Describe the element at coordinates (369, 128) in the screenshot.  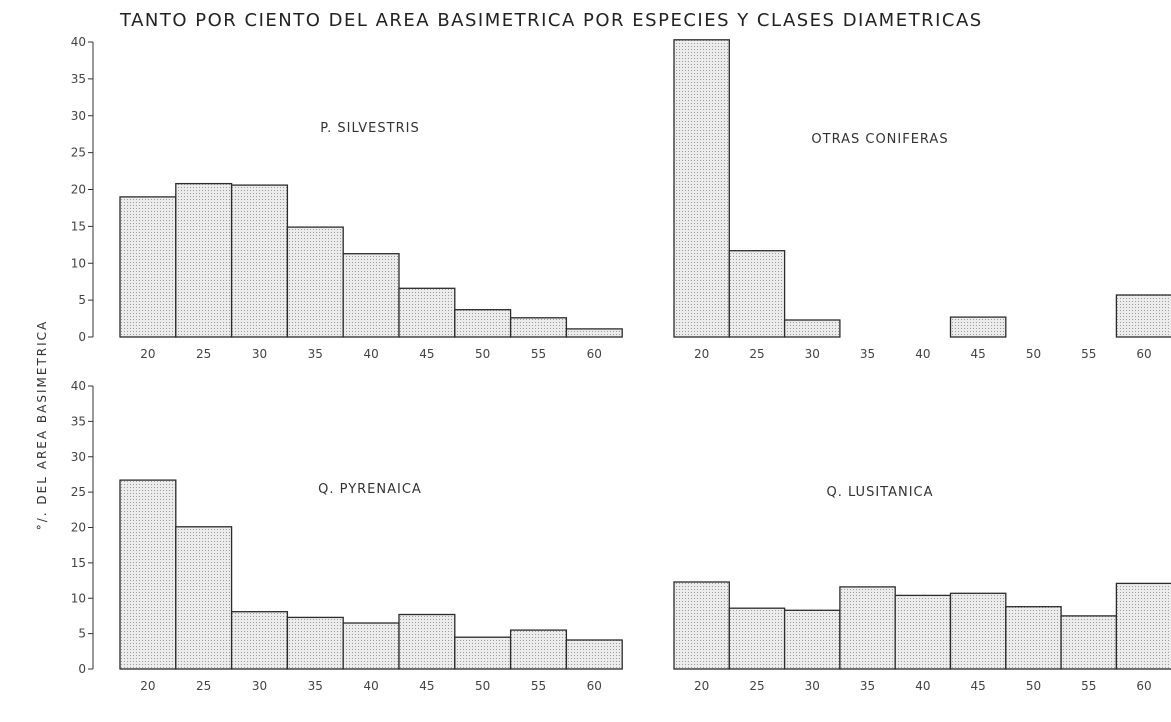
I see `panel-title: P. SILVESTRIS` at that location.